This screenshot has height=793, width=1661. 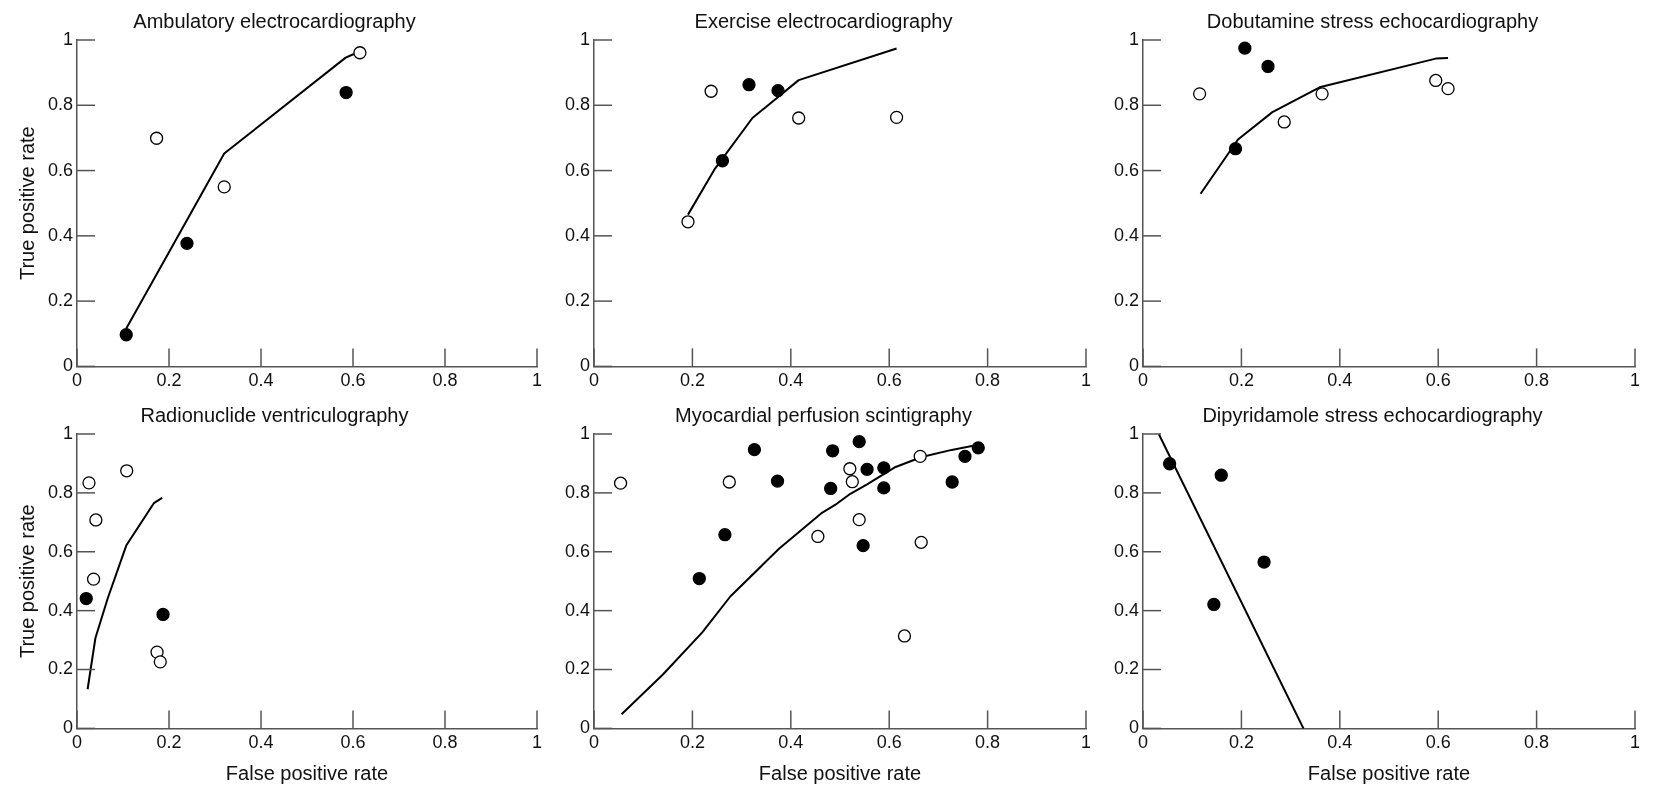 I want to click on chart-title: Ambulatory electrocardiography, so click(x=274, y=20).